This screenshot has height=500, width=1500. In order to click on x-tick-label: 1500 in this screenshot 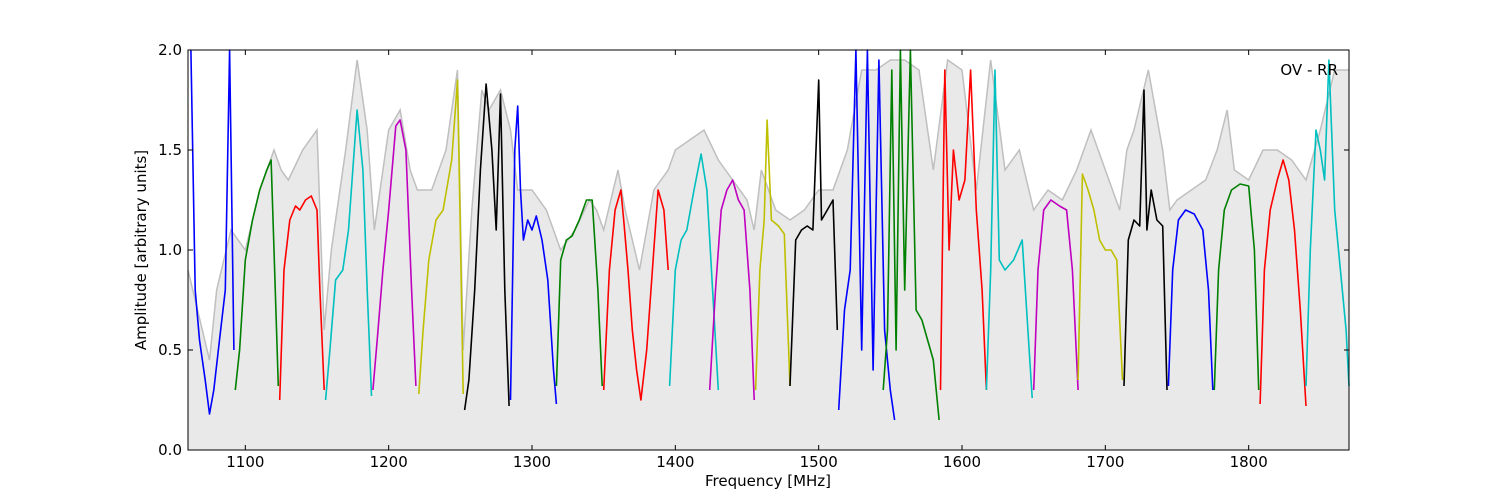, I will do `click(819, 462)`.